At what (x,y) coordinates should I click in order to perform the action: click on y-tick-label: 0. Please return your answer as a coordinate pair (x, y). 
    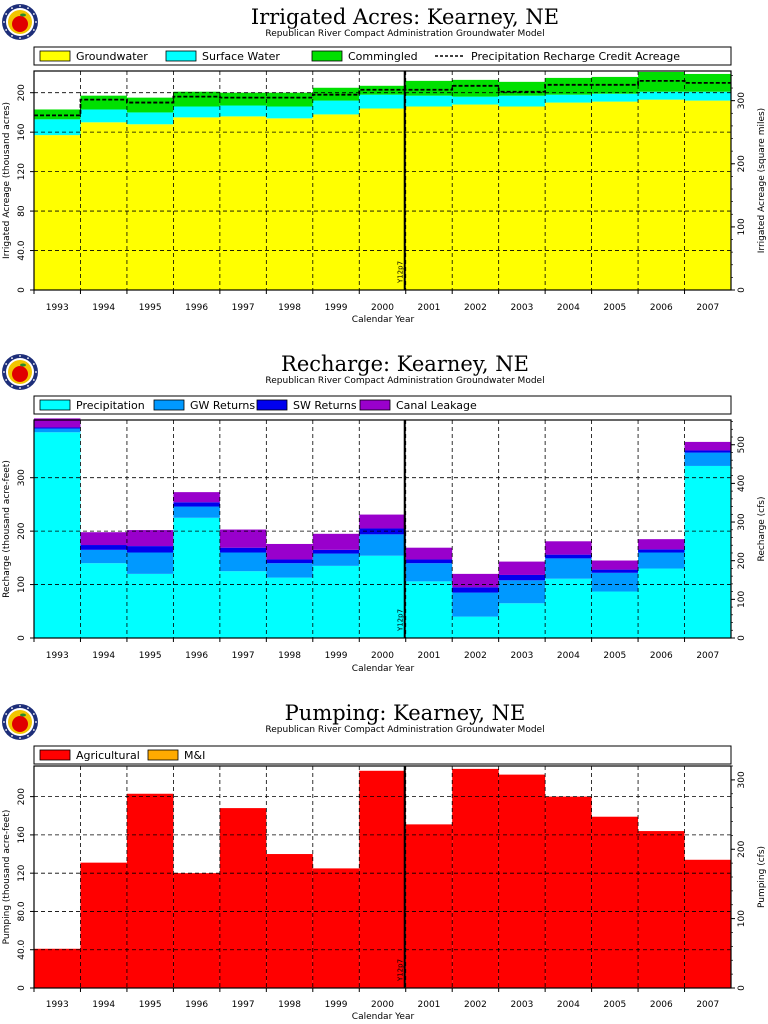
    Looking at the image, I should click on (22, 988).